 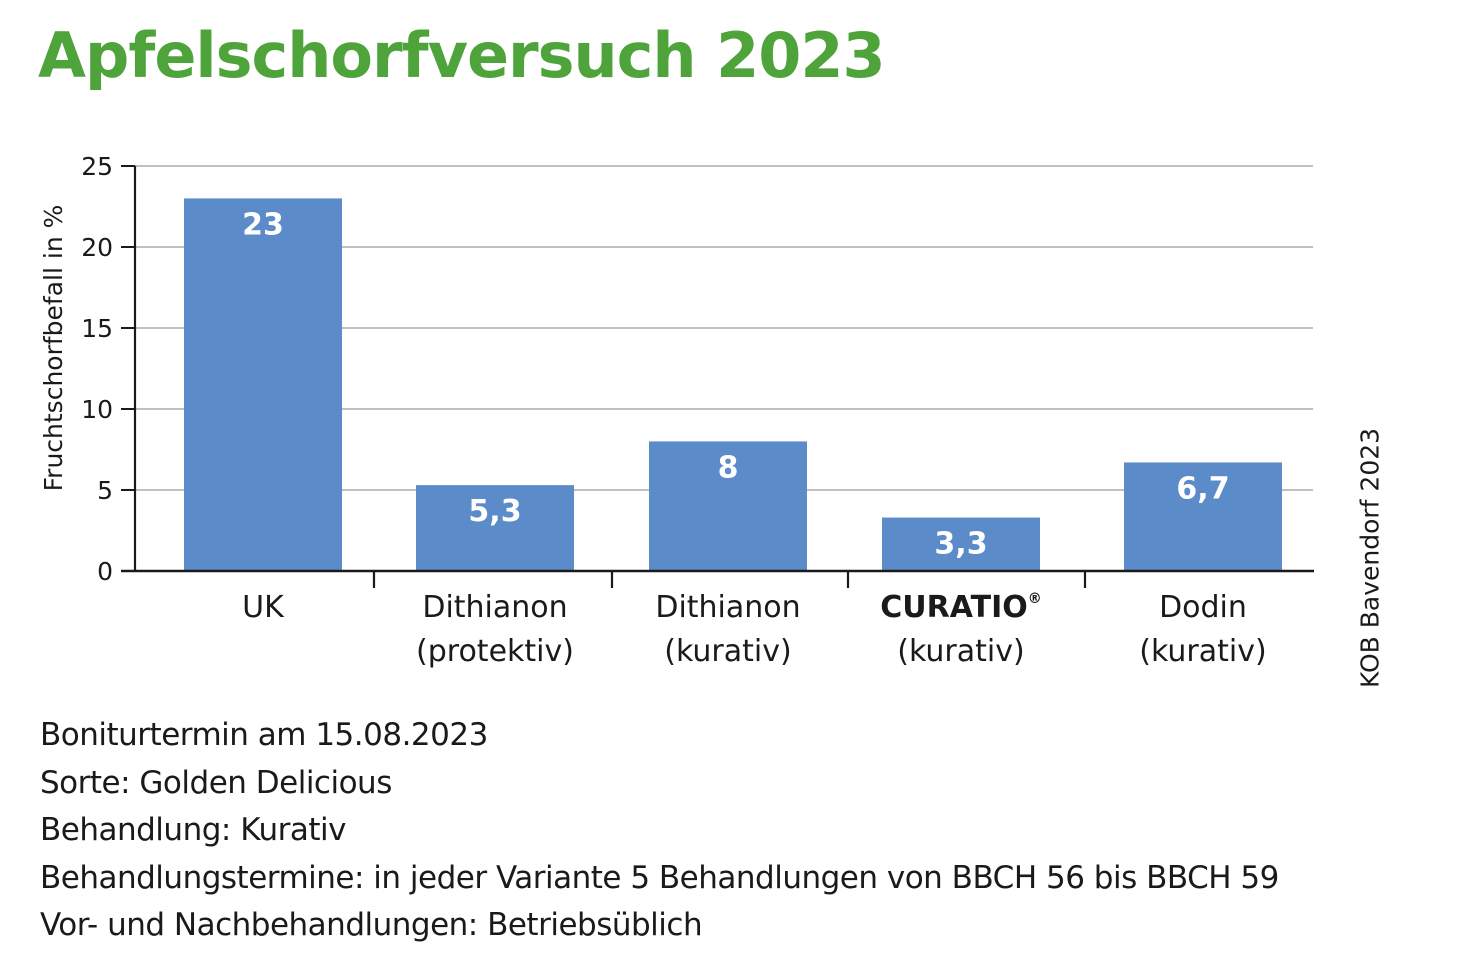 What do you see at coordinates (1370, 558) in the screenshot?
I see `source-credit: KOB Bavendorf 2023` at bounding box center [1370, 558].